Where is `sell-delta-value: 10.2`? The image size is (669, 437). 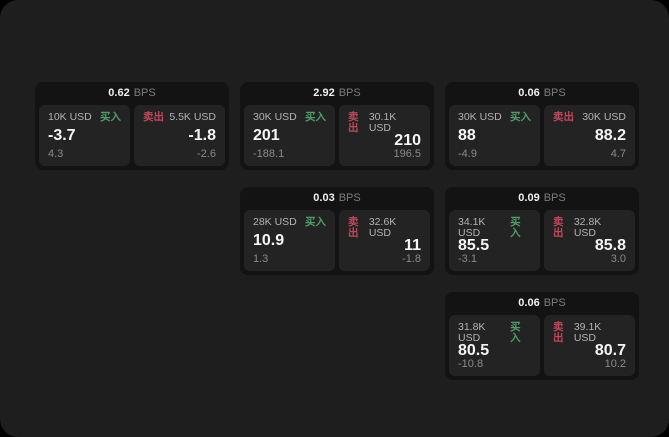 sell-delta-value: 10.2 is located at coordinates (615, 364).